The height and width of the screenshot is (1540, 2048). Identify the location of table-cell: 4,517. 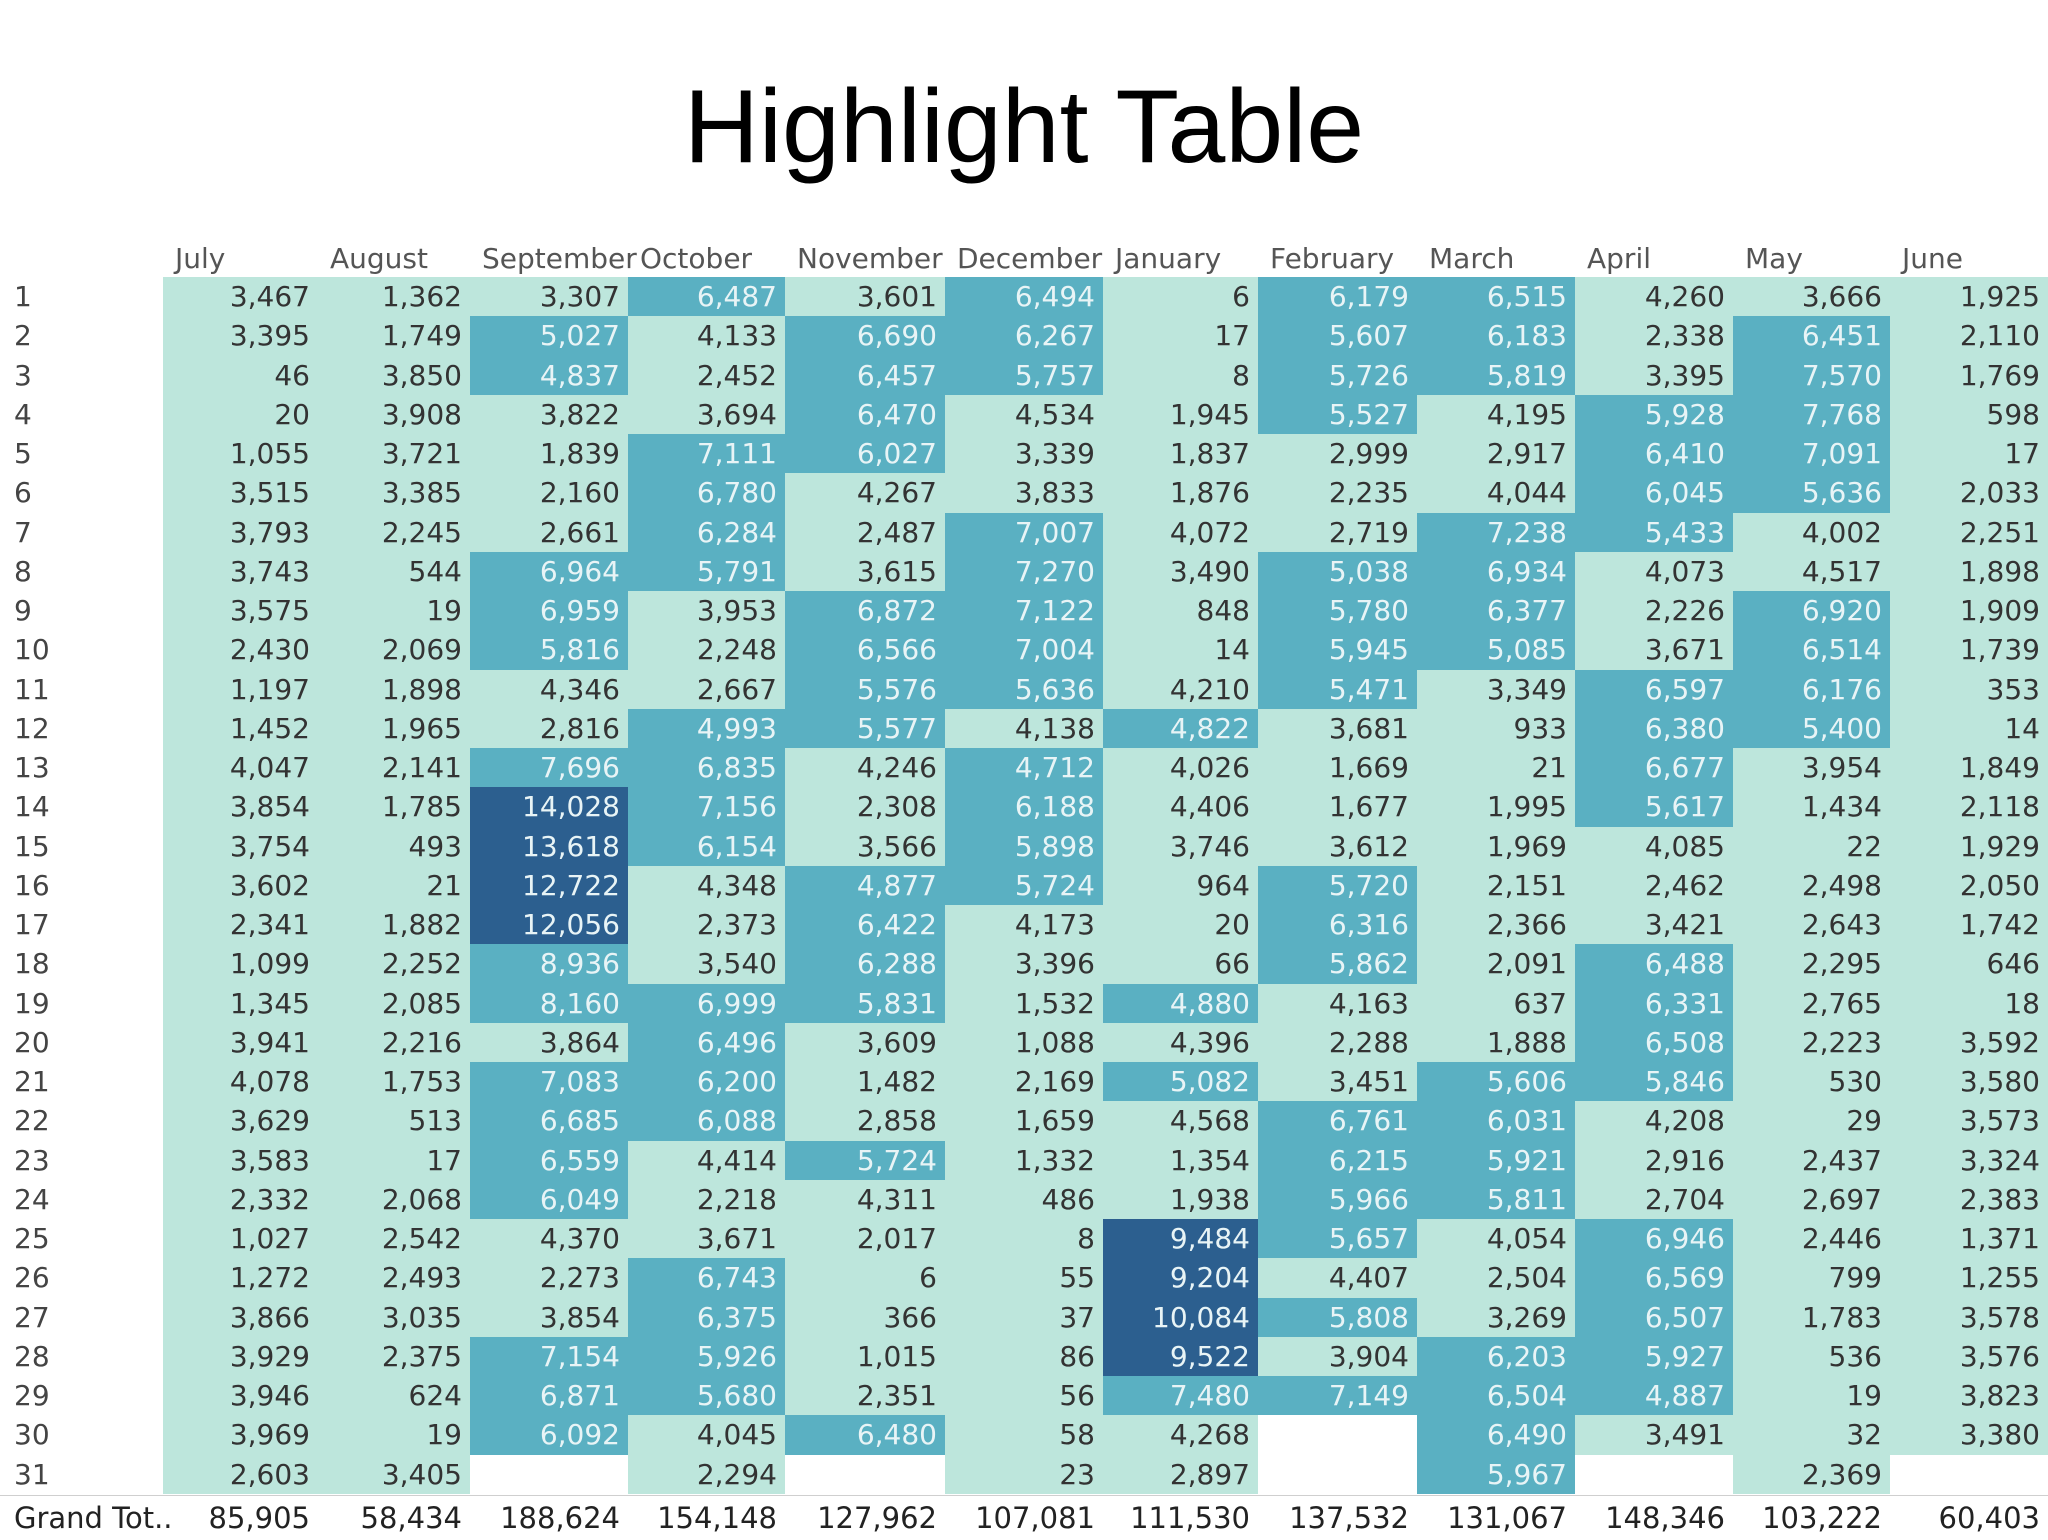
(1811, 571).